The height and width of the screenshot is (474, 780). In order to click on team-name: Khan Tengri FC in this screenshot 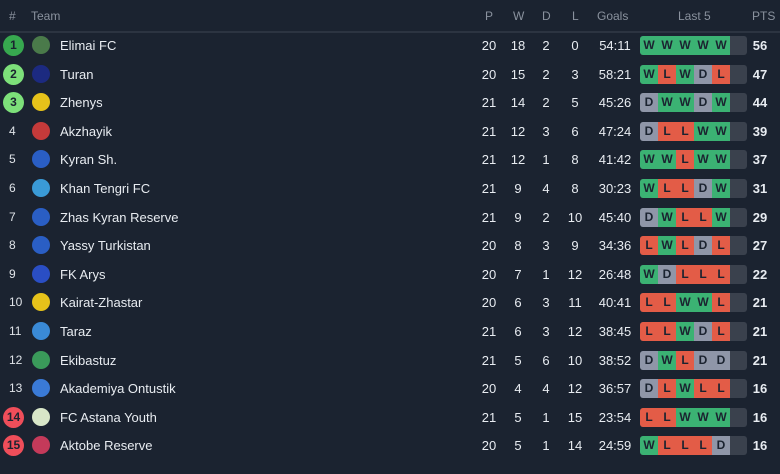, I will do `click(105, 188)`.